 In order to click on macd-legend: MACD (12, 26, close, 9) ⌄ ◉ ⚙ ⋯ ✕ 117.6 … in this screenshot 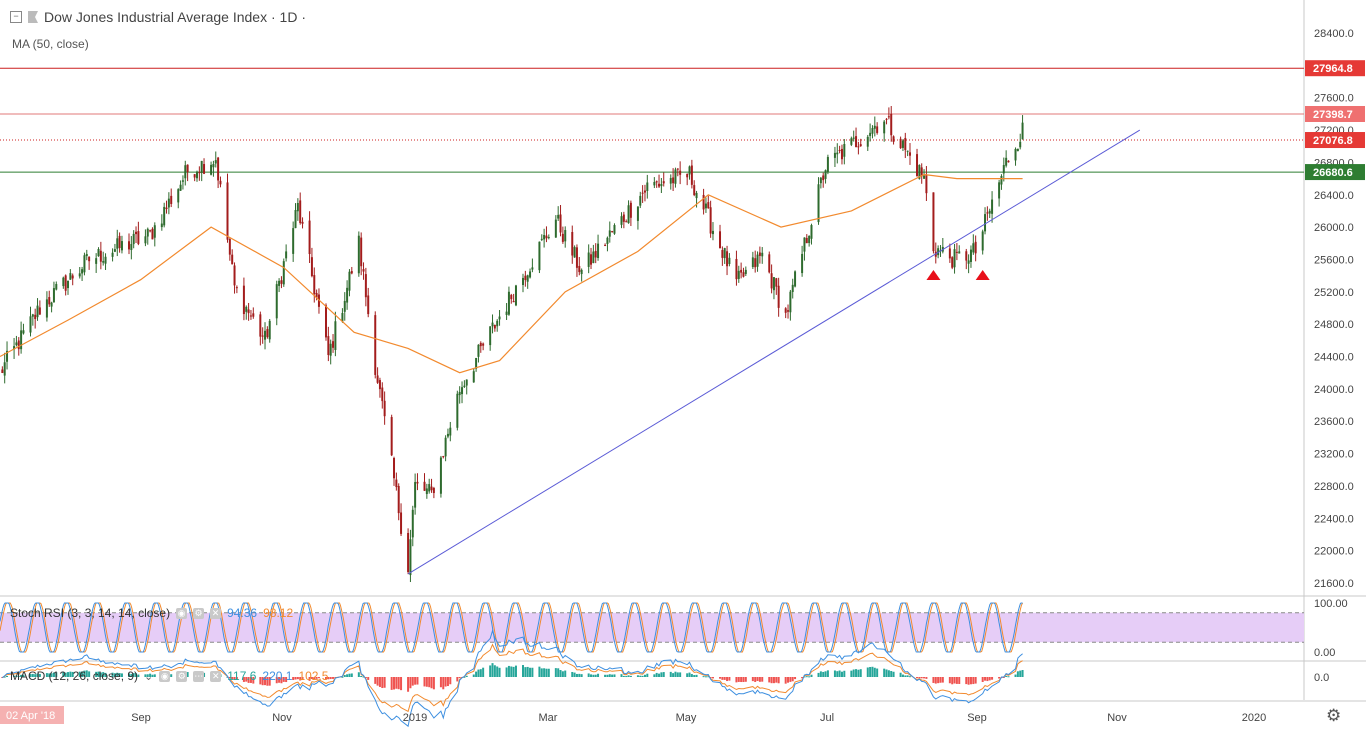, I will do `click(169, 676)`.